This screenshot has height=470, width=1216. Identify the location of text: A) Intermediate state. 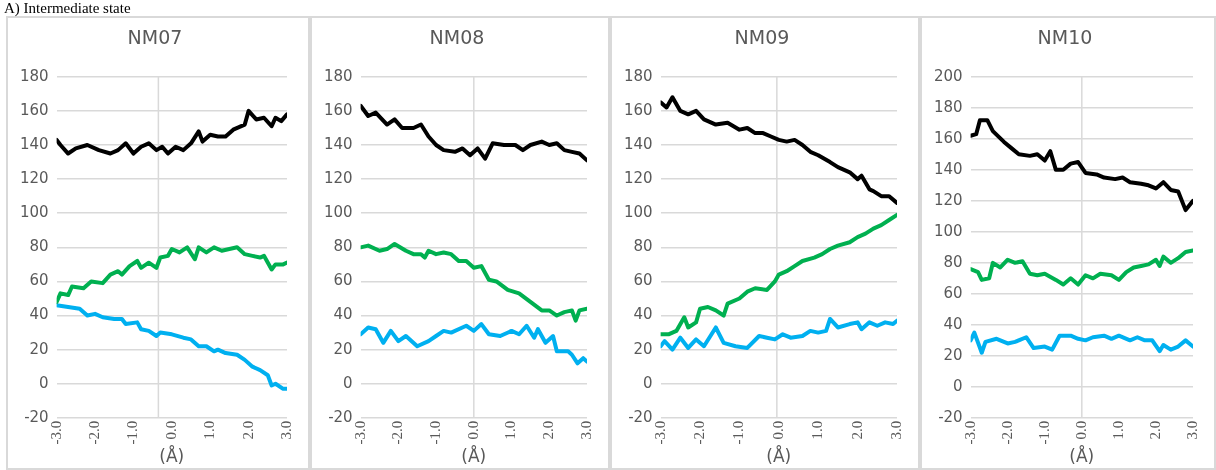
(67, 8).